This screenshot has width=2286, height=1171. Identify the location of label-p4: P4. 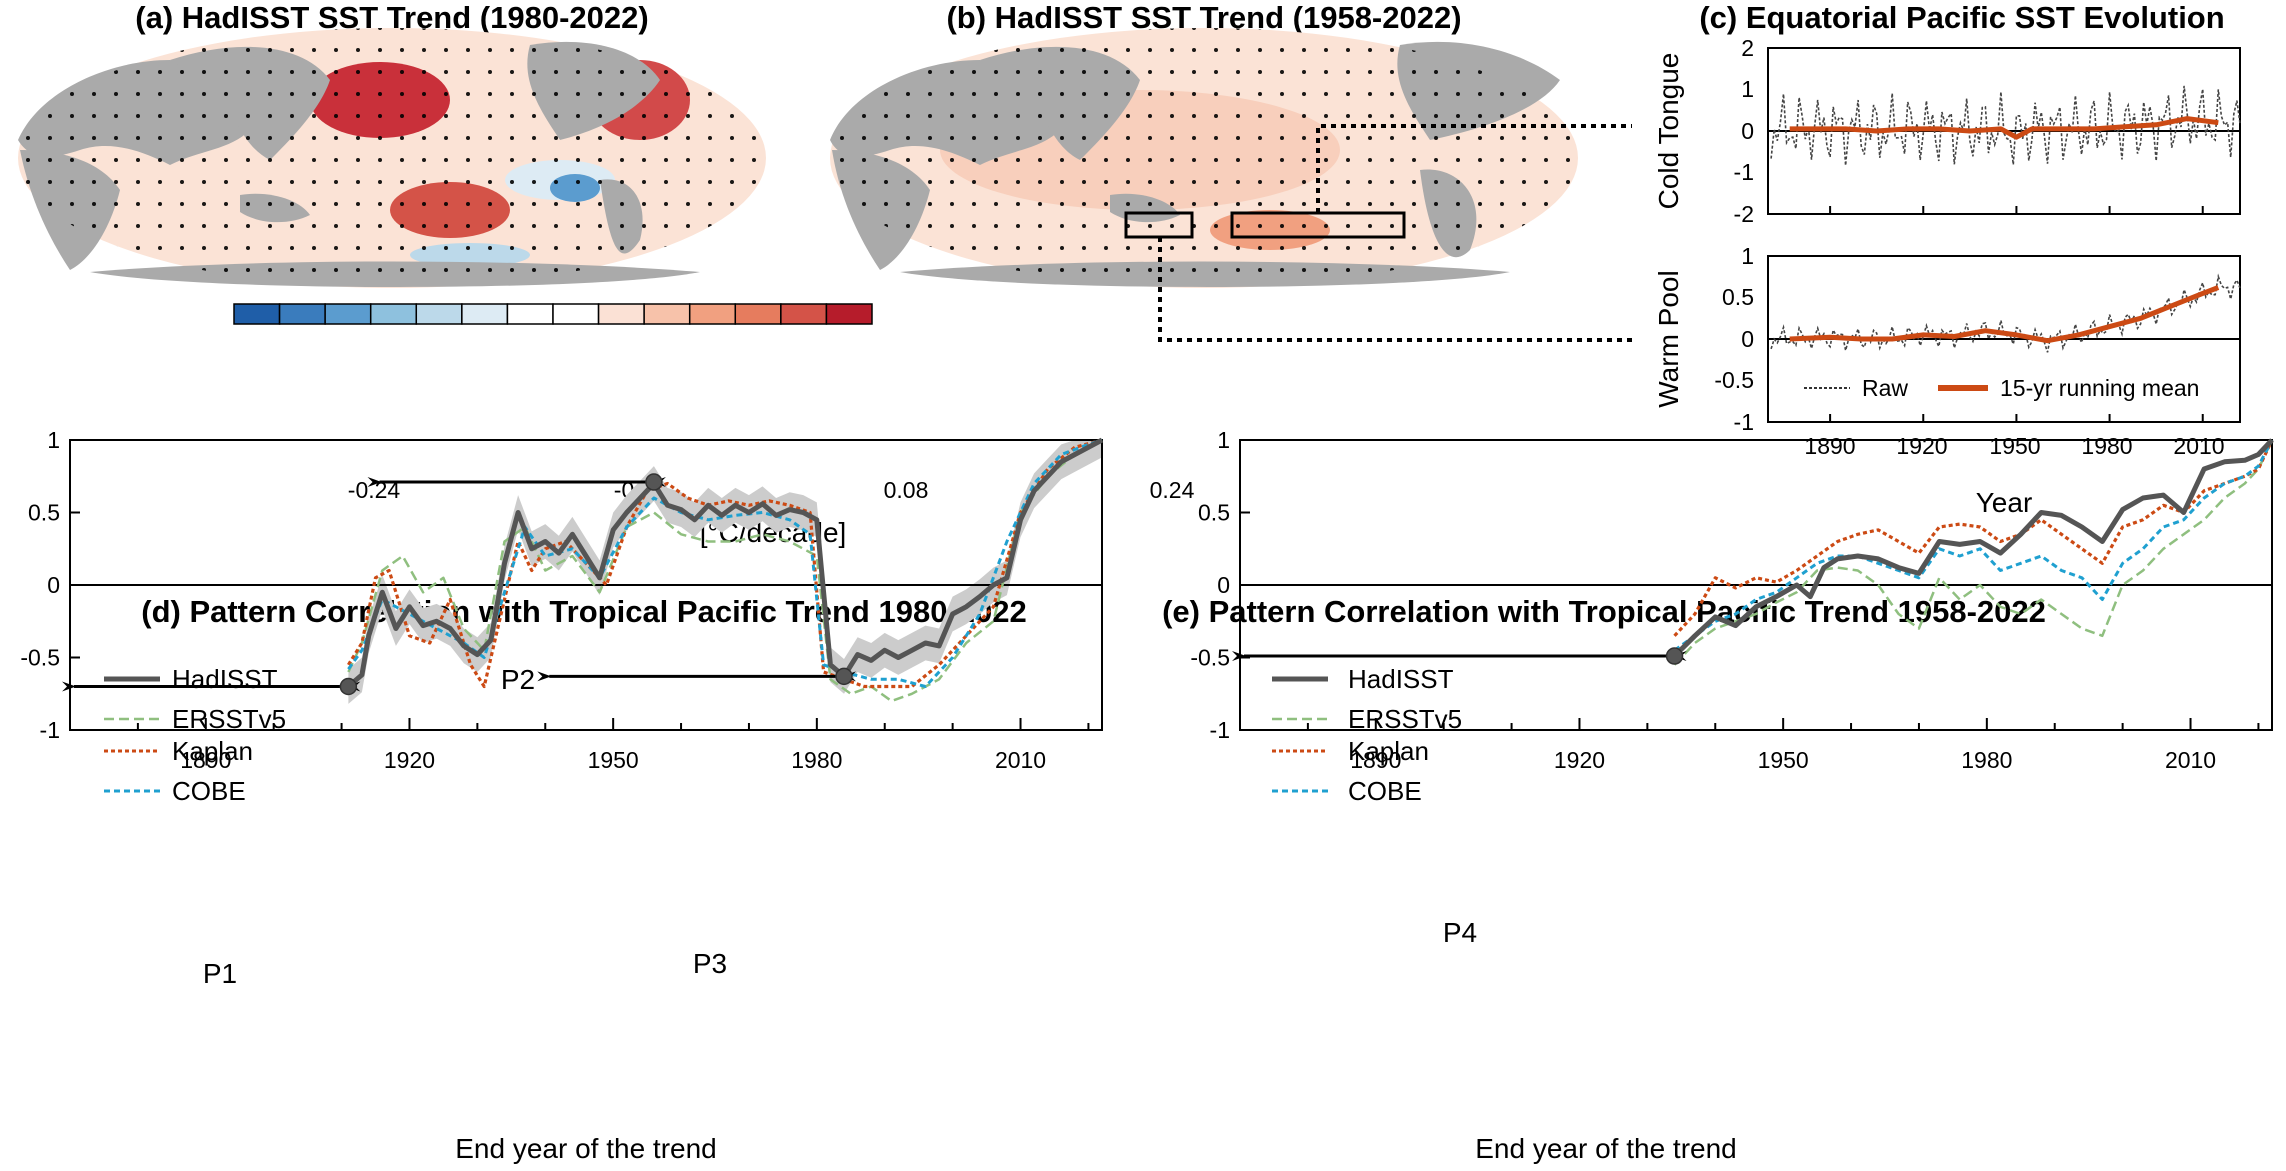
(1460, 932).